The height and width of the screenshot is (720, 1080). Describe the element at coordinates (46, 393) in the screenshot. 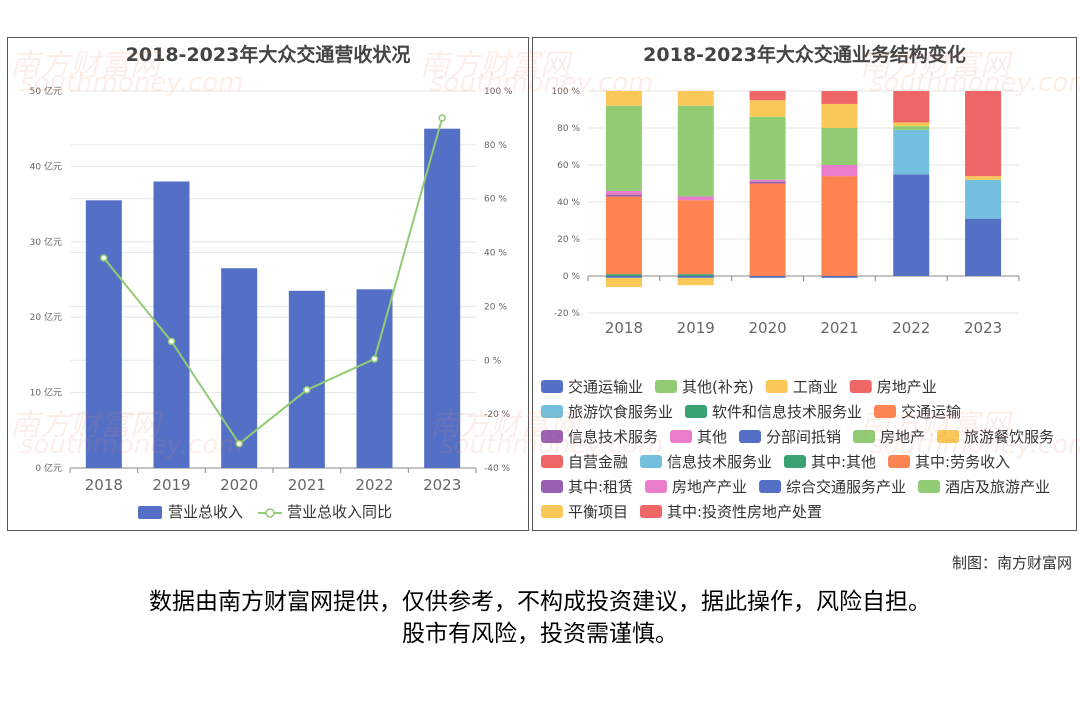

I see `left-axis-tick-label: 10 亿元` at that location.